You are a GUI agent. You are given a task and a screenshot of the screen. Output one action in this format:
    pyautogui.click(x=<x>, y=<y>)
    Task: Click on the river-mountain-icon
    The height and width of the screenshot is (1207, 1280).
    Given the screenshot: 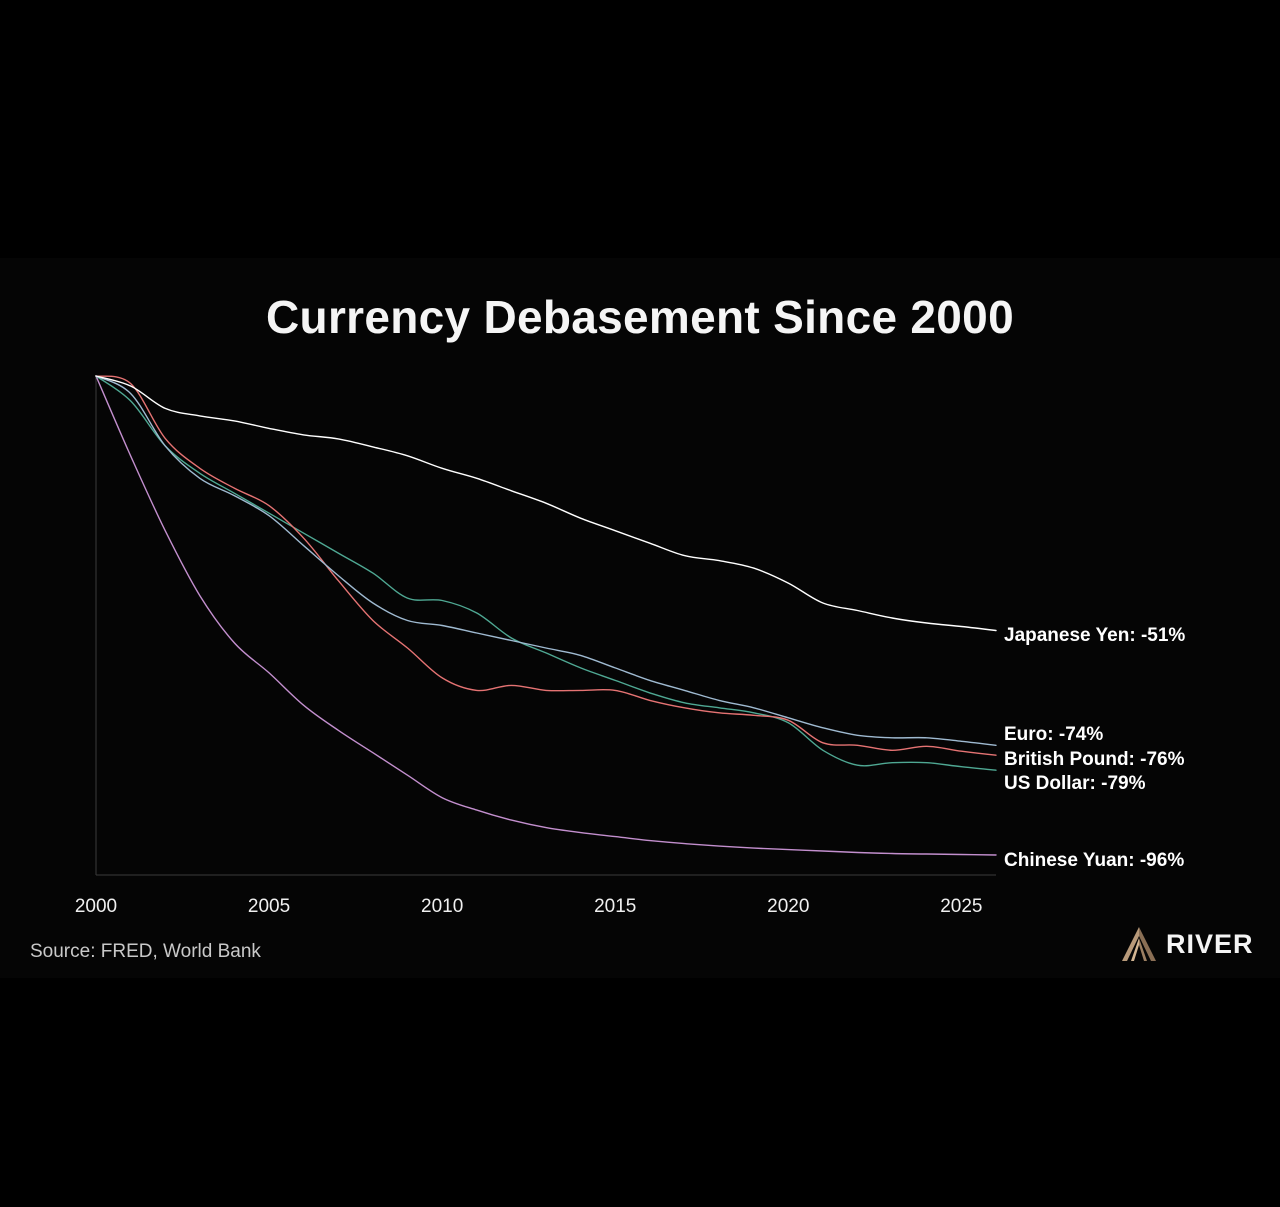 What is the action you would take?
    pyautogui.click(x=1139, y=944)
    